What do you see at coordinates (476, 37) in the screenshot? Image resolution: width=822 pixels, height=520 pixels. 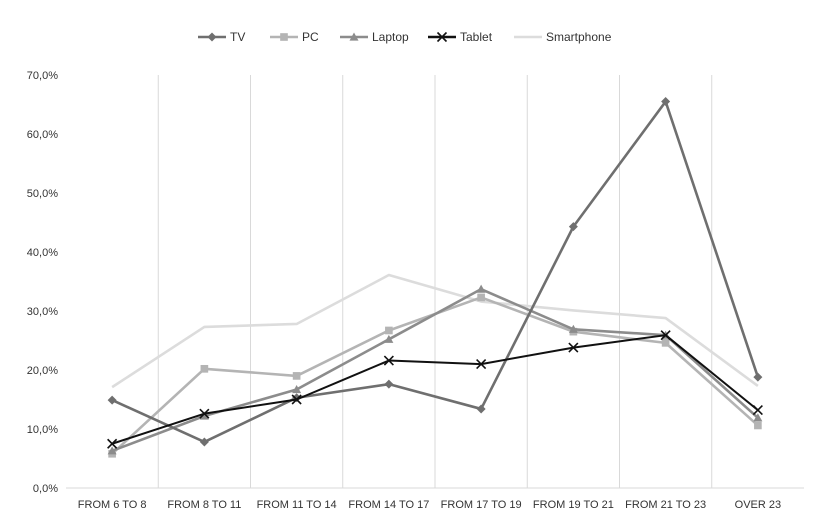 I see `legend-label: Tablet` at bounding box center [476, 37].